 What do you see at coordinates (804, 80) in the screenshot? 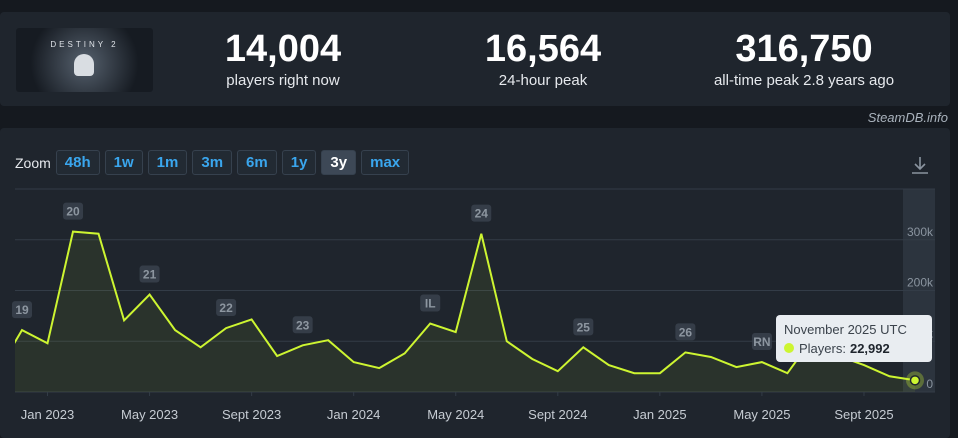
I see `stat-label: all-time peak 2.8 years ago` at bounding box center [804, 80].